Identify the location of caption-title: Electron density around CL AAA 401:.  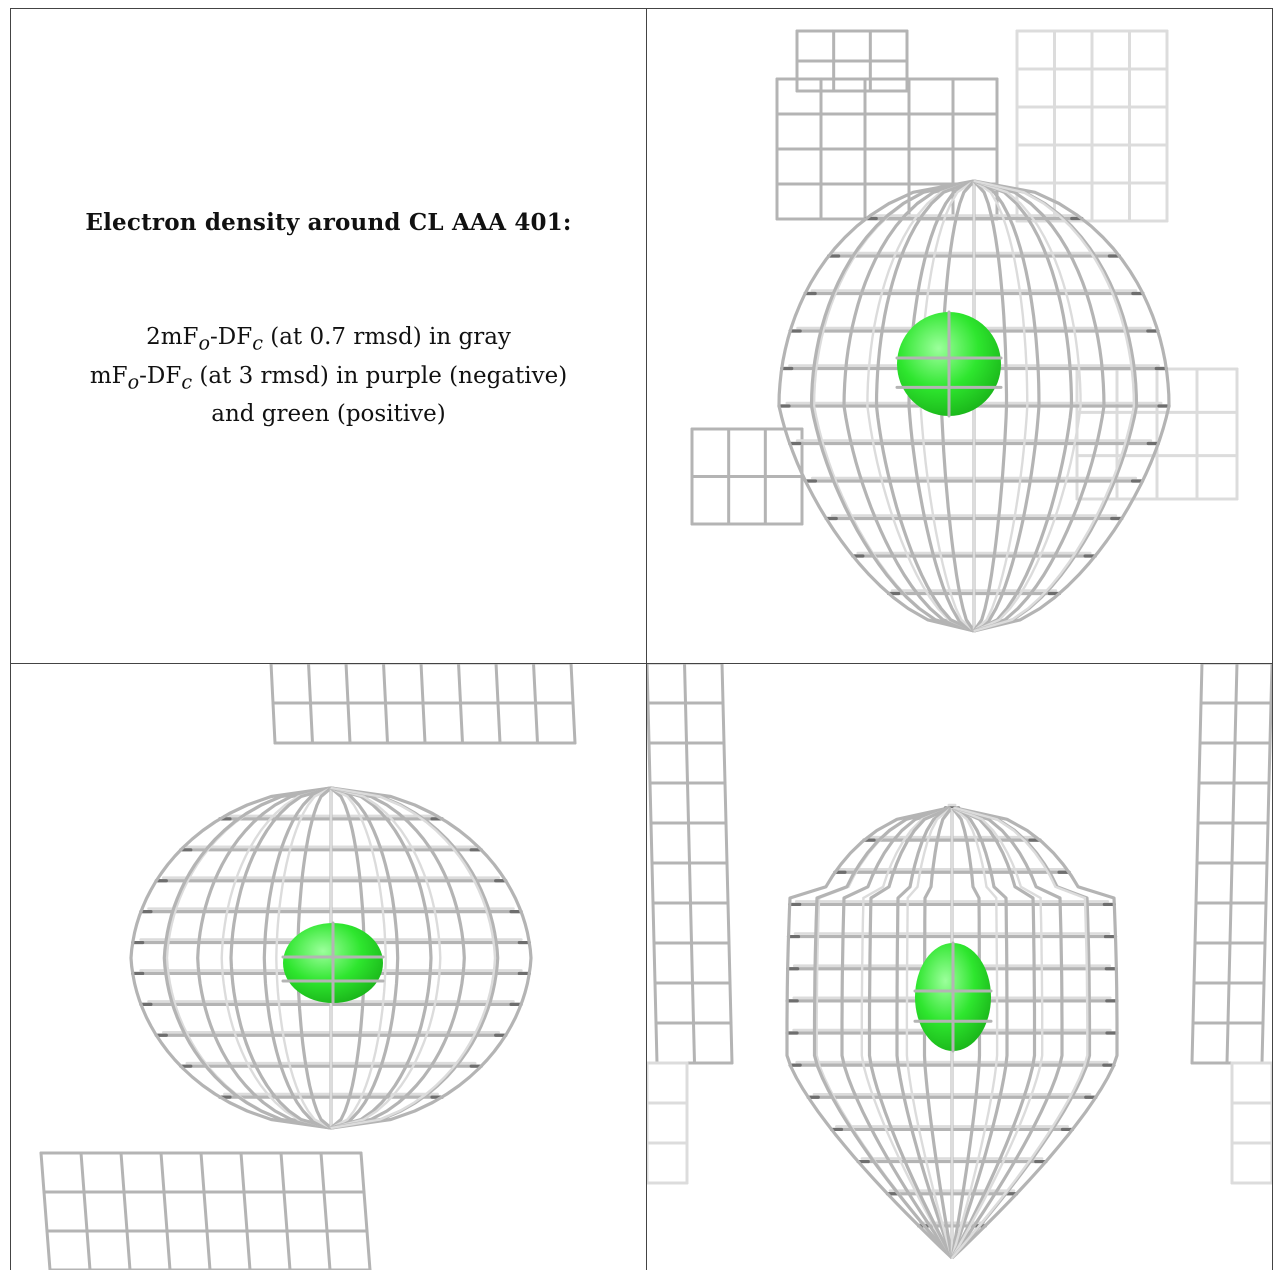
(328, 222).